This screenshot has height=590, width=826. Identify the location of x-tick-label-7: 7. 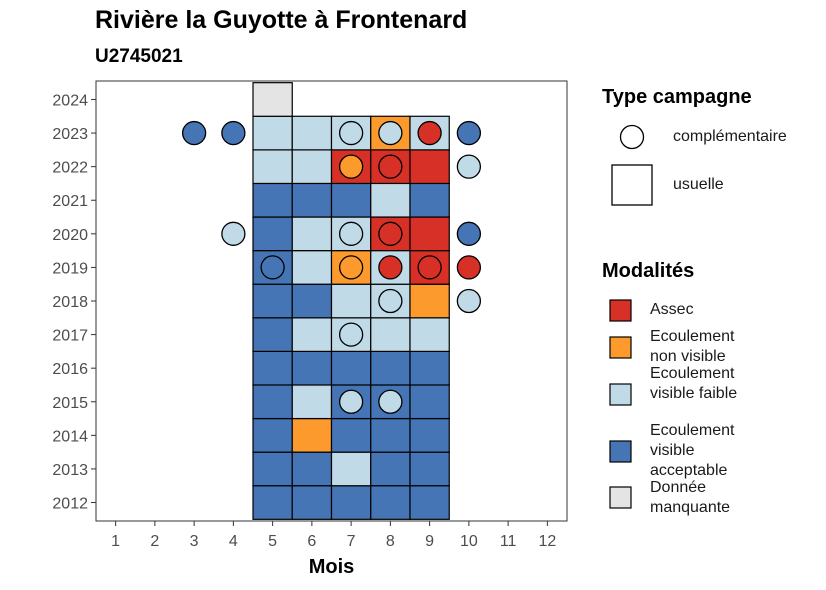
(351, 541).